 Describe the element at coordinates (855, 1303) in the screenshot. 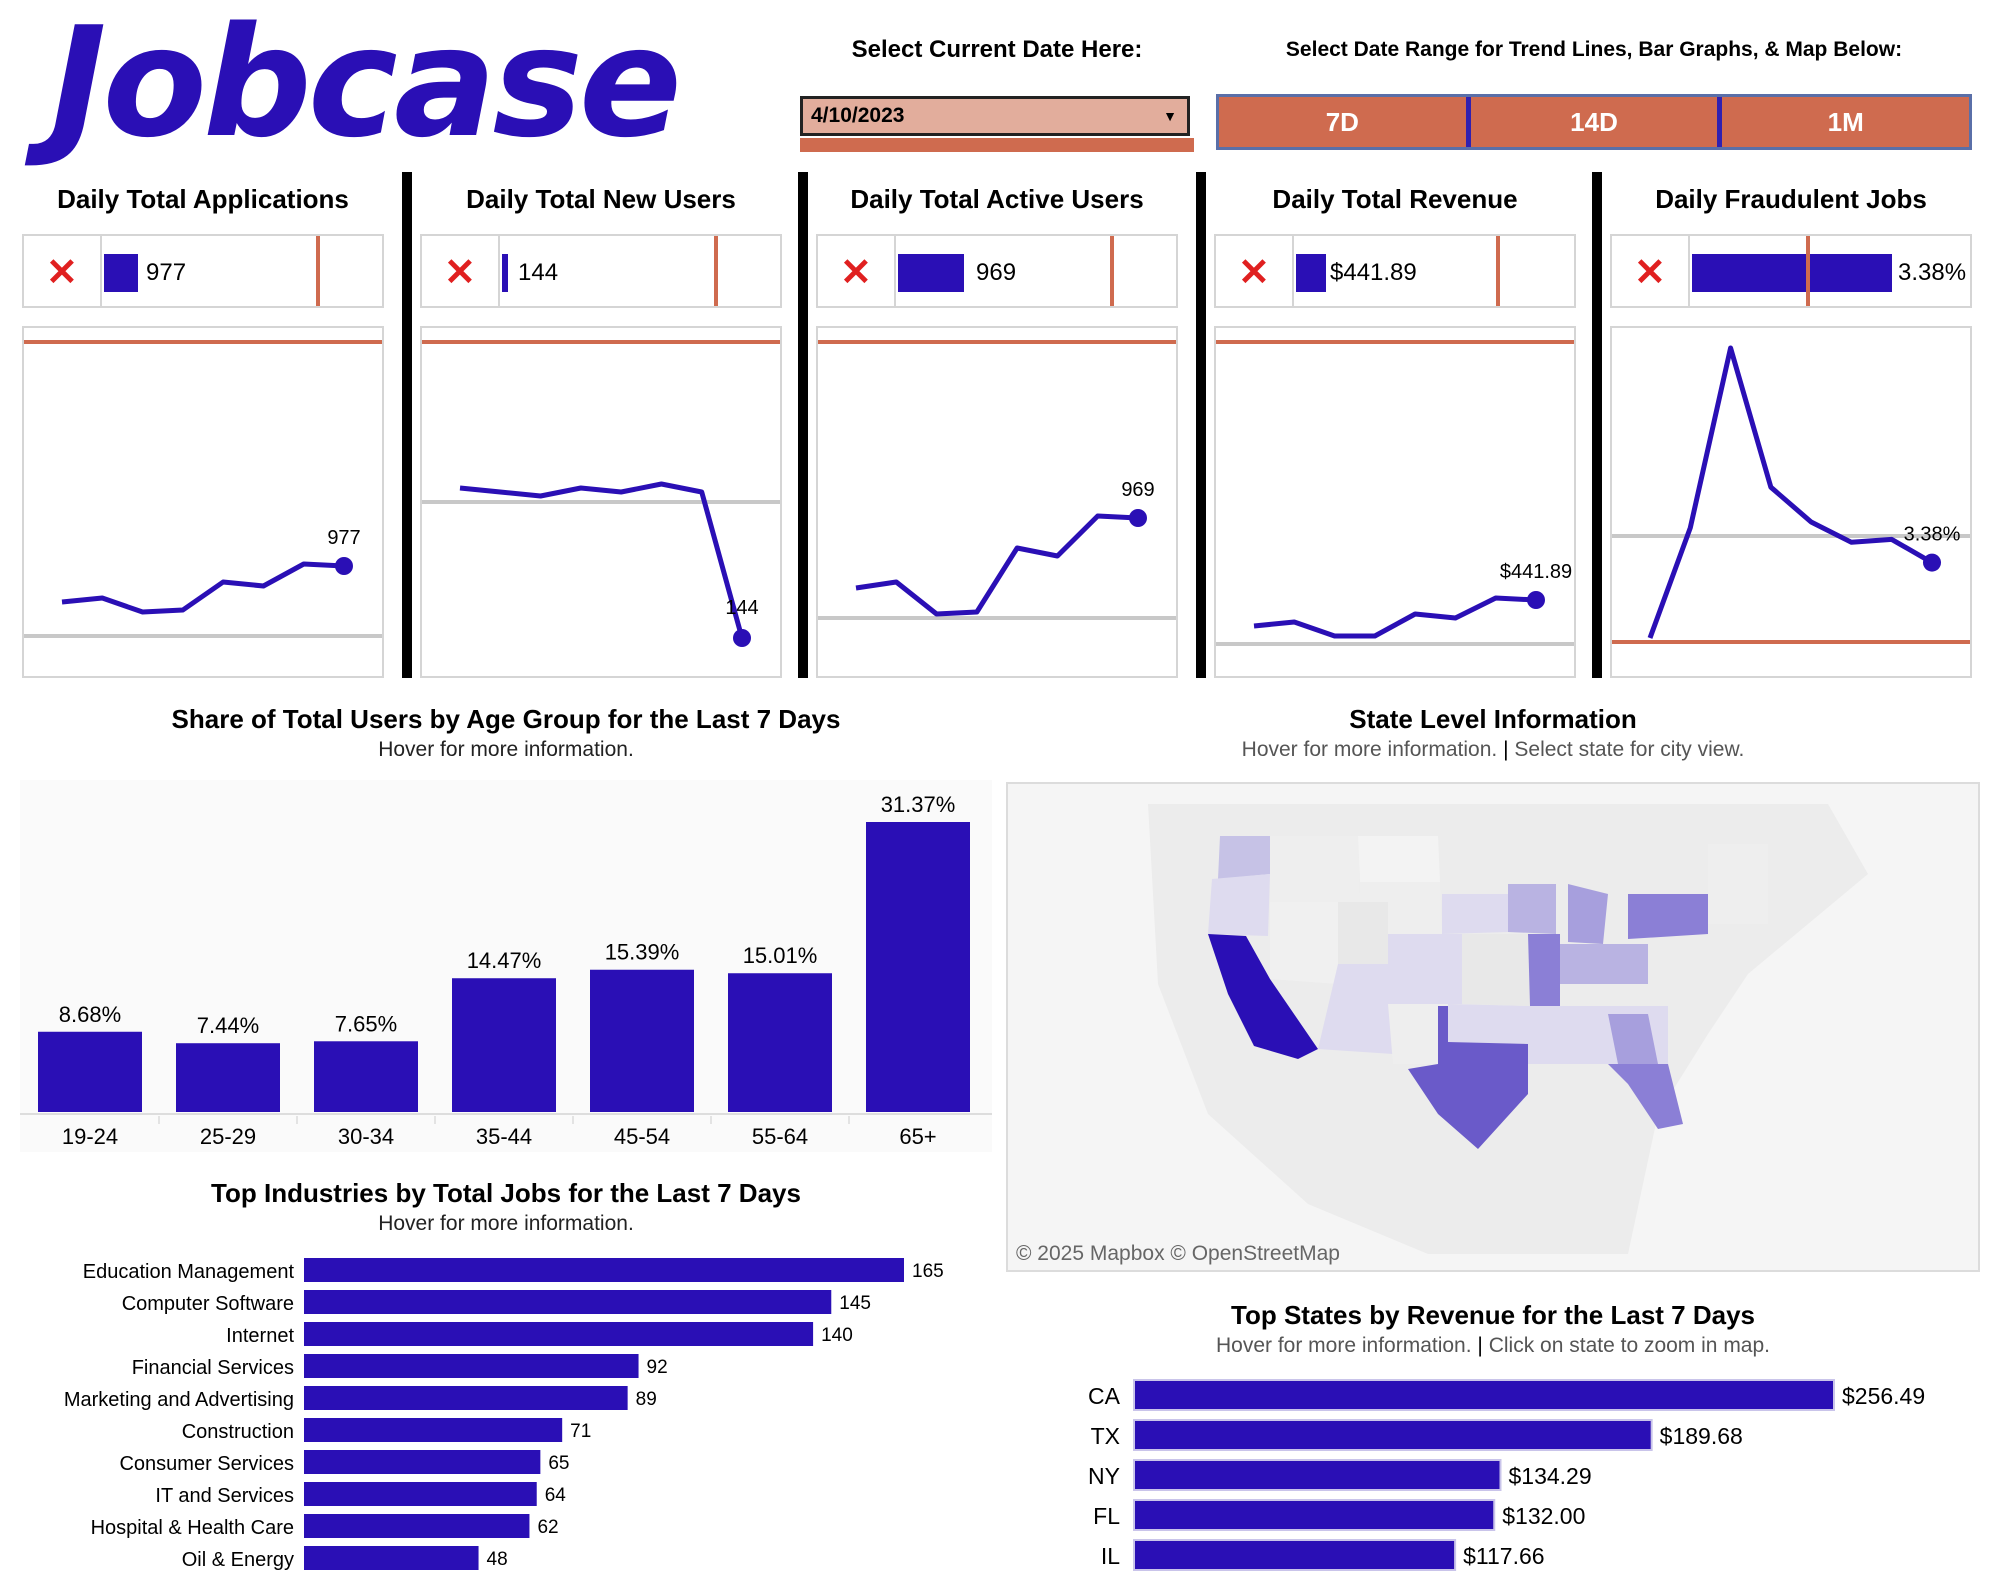

I see `industry-bar-value: 145` at that location.